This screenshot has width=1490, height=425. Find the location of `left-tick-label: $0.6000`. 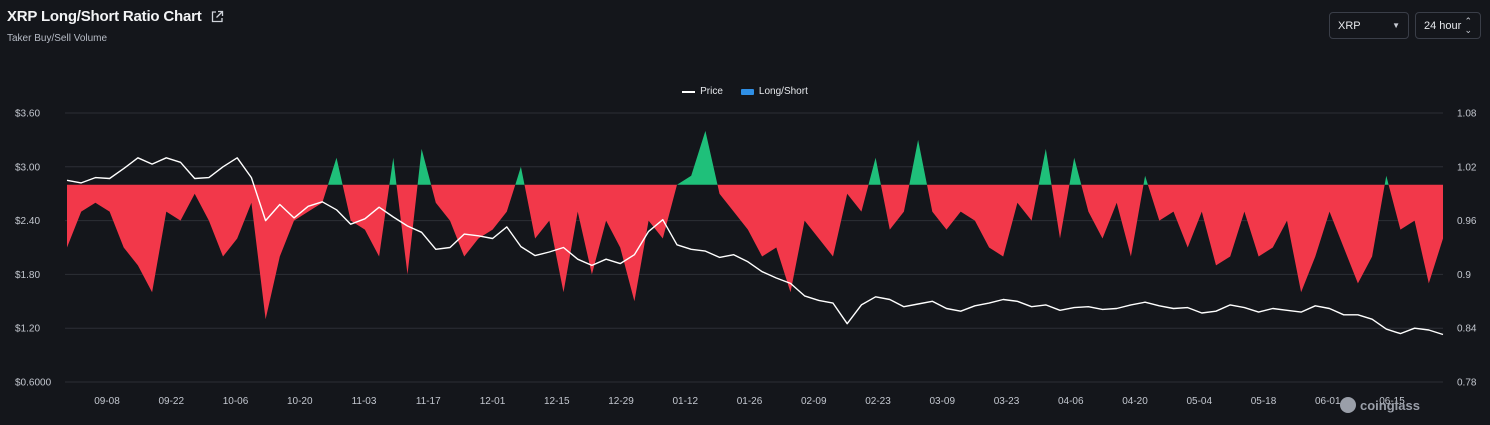

left-tick-label: $0.6000 is located at coordinates (33, 383).